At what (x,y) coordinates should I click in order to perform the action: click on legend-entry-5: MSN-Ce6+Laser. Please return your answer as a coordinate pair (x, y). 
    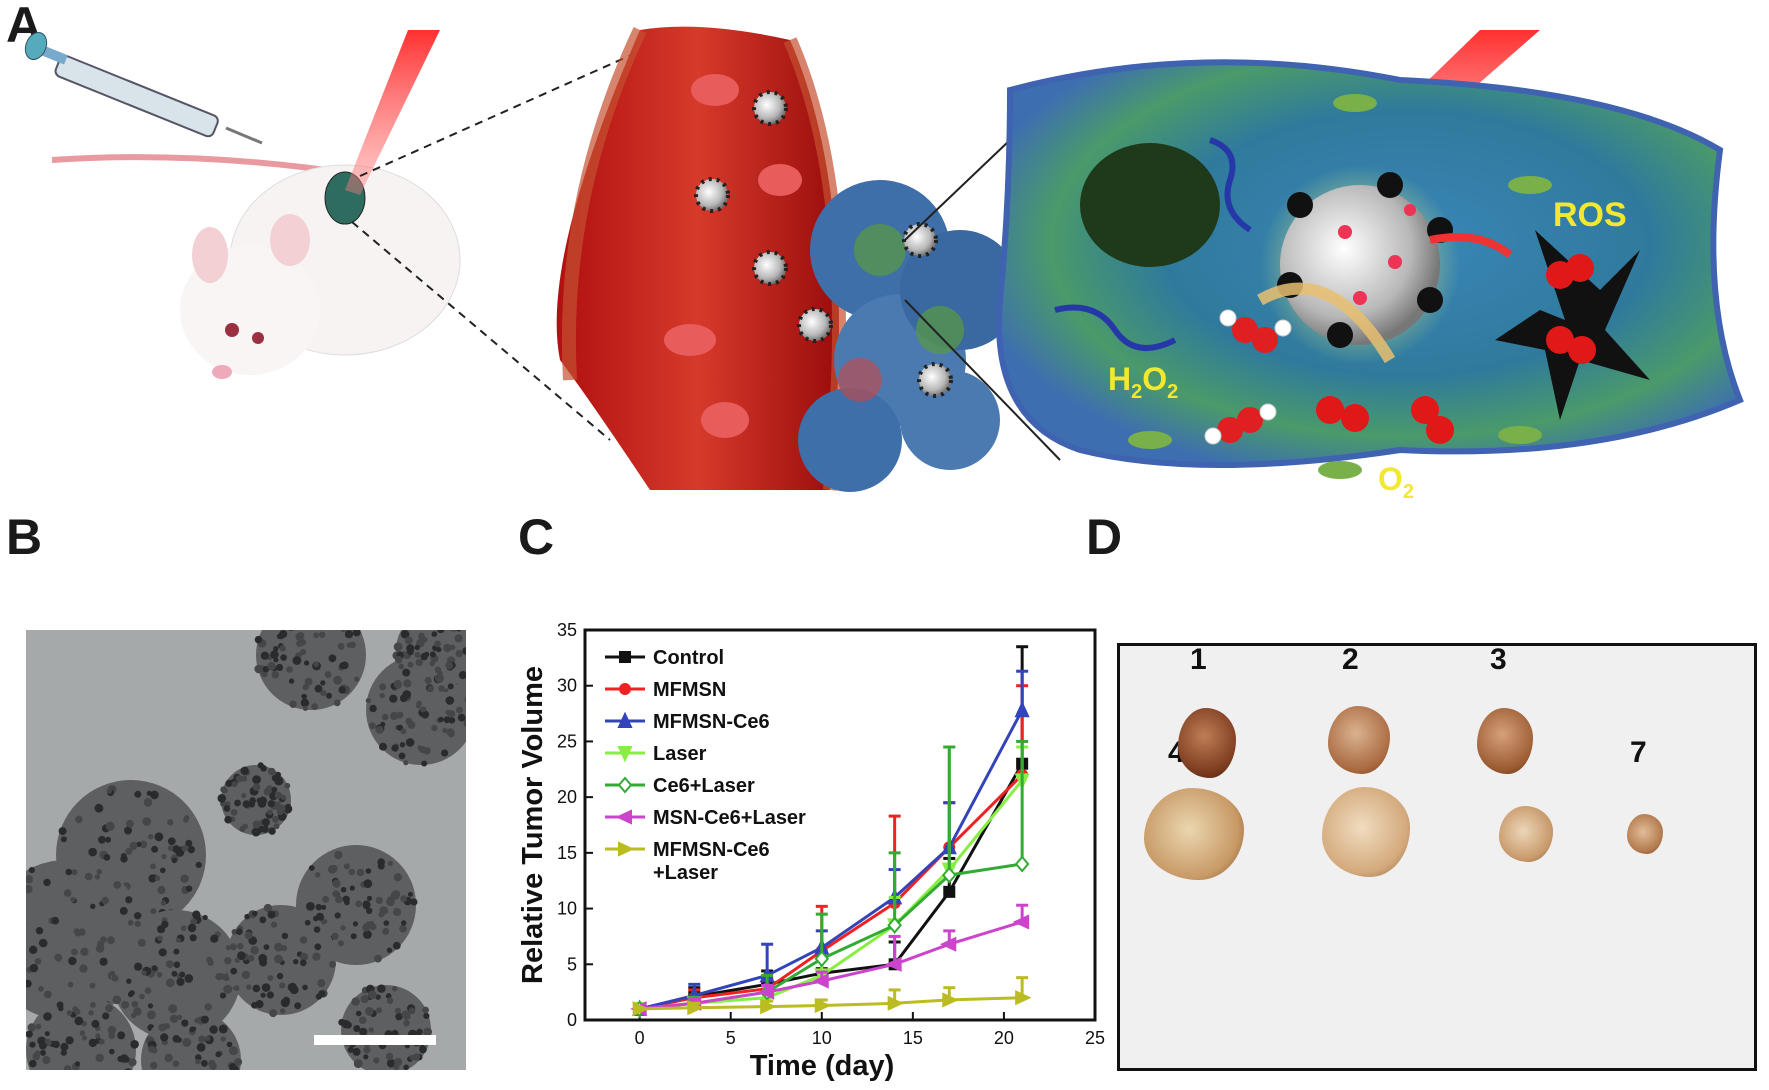
    Looking at the image, I should click on (705, 818).